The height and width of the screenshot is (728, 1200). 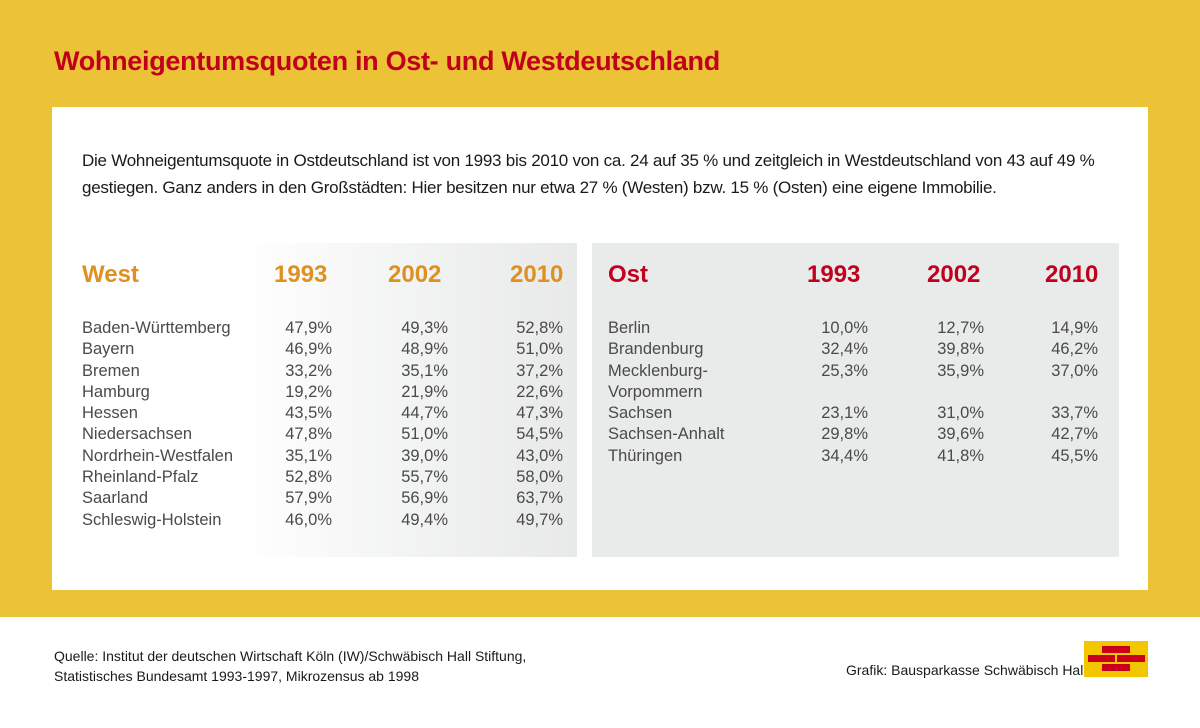 What do you see at coordinates (424, 498) in the screenshot?
I see `value-2002: 56,9%` at bounding box center [424, 498].